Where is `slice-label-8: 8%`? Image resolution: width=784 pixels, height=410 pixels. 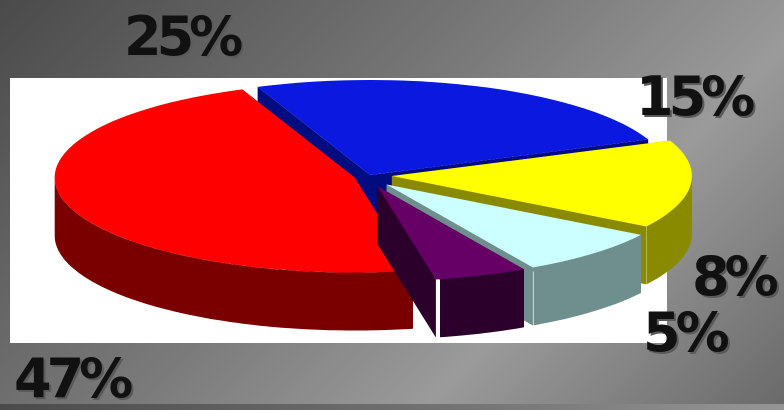
slice-label-8: 8% is located at coordinates (735, 276).